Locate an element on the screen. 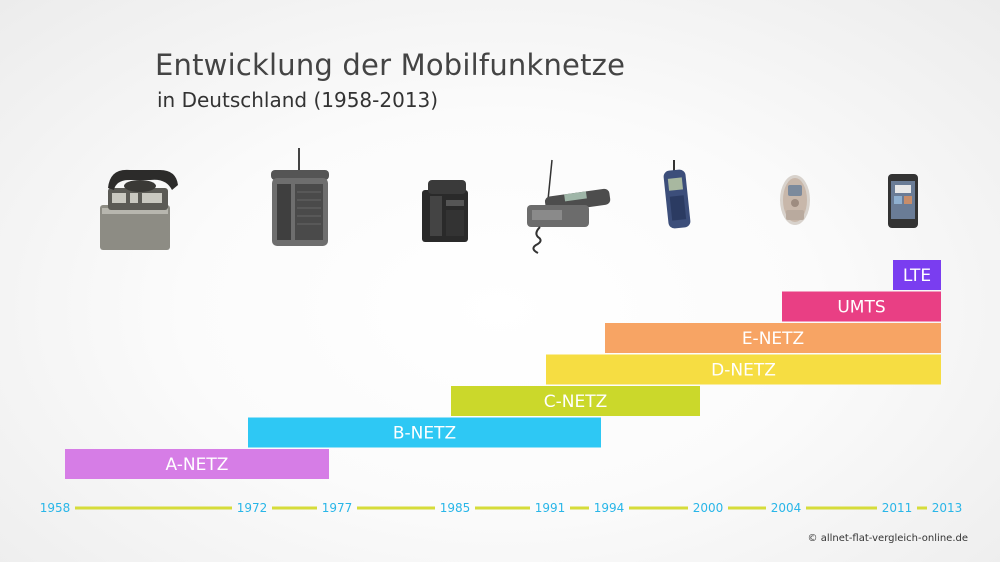 This screenshot has width=1000, height=562. bar-label: UMTS is located at coordinates (861, 308).